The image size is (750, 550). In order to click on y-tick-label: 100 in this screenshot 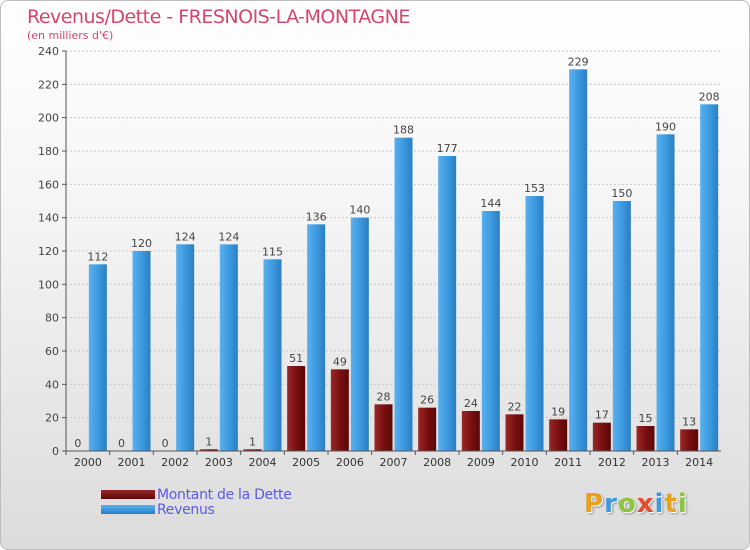, I will do `click(48, 284)`.